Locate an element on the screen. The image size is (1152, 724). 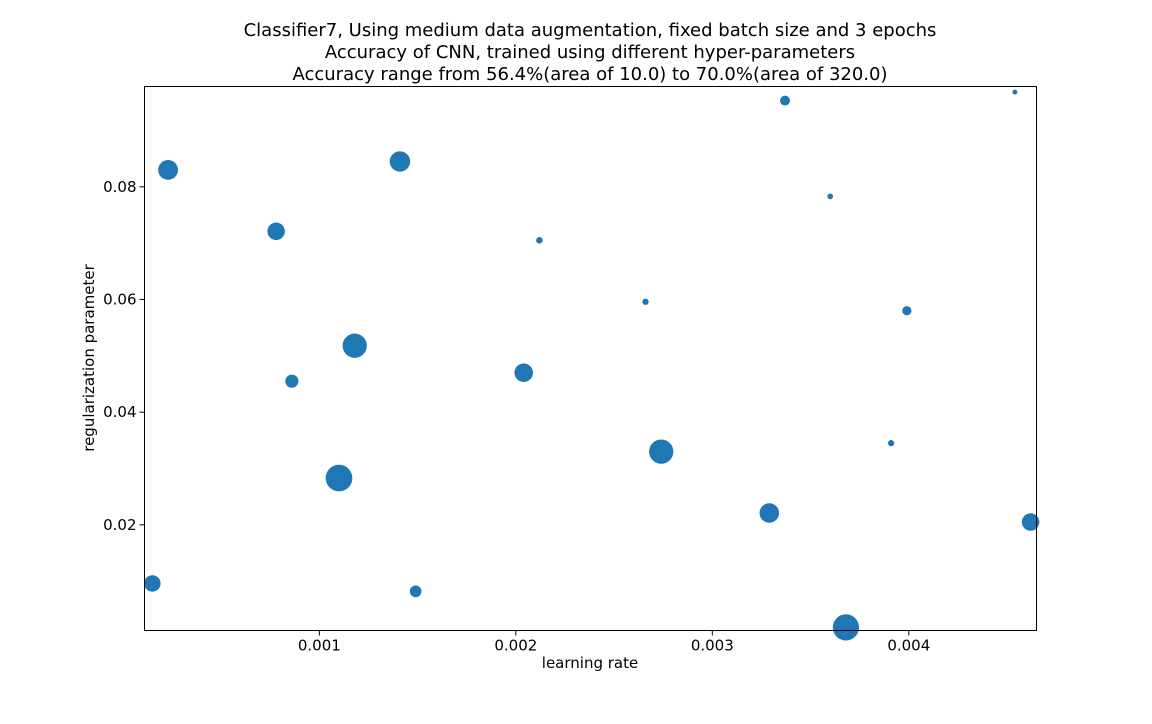
y-axis-ticks: 0.02 0.04 0.06 0.08 is located at coordinates (124, 356).